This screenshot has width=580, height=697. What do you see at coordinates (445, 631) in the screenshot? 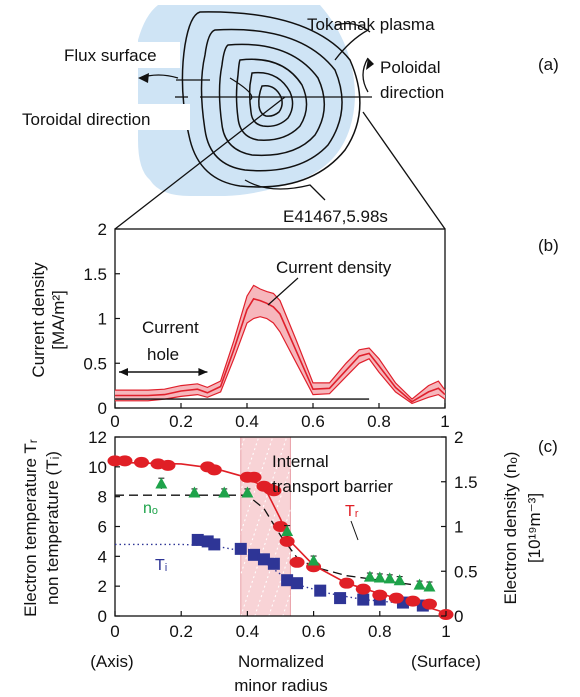
I see `chart-c-xtick-label: 1` at bounding box center [445, 631].